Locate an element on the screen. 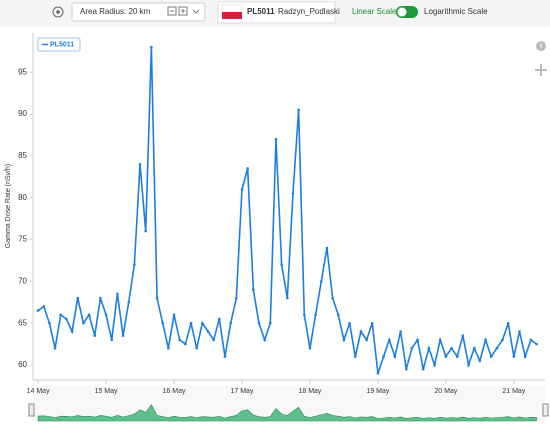  plus-button is located at coordinates (183, 11).